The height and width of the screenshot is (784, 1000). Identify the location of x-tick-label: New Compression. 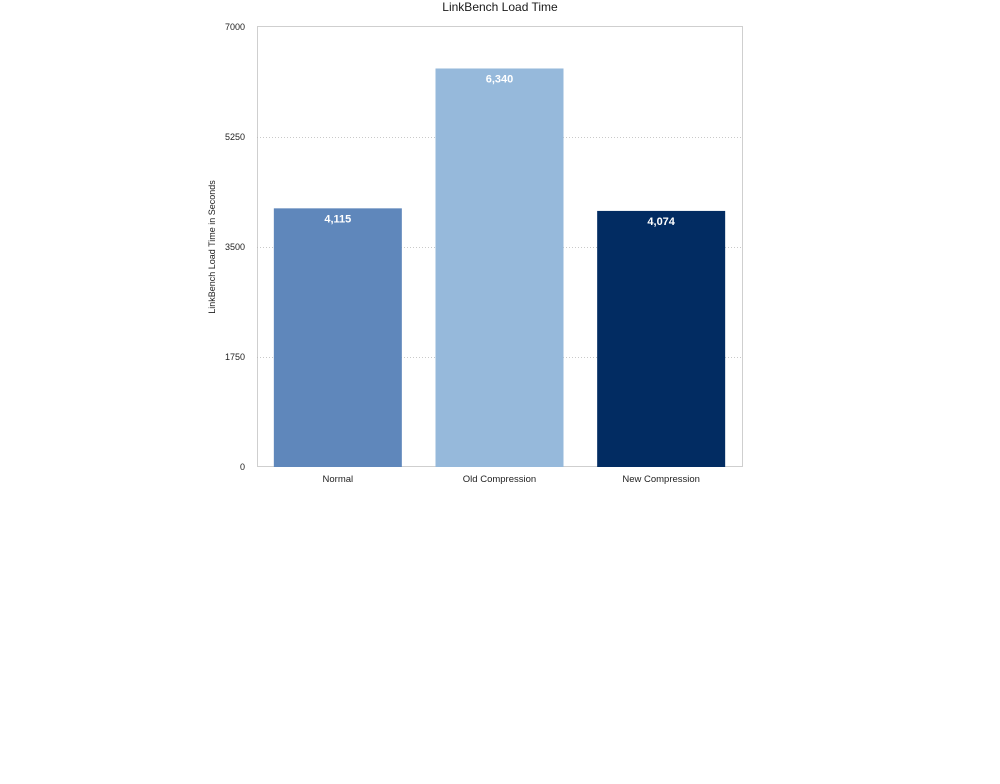
(661, 479).